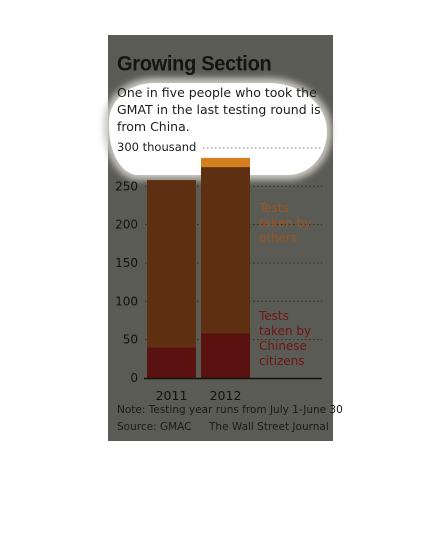  I want to click on y-tick-label: 150, so click(126, 263).